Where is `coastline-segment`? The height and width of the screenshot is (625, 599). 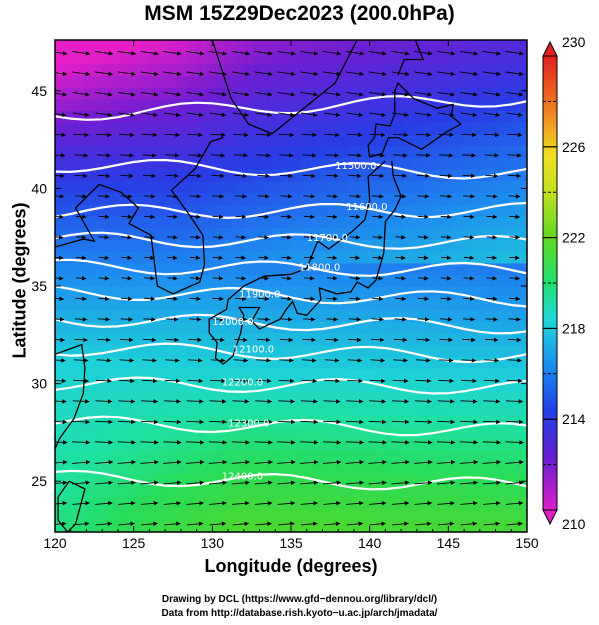 coastline-segment is located at coordinates (70, 397).